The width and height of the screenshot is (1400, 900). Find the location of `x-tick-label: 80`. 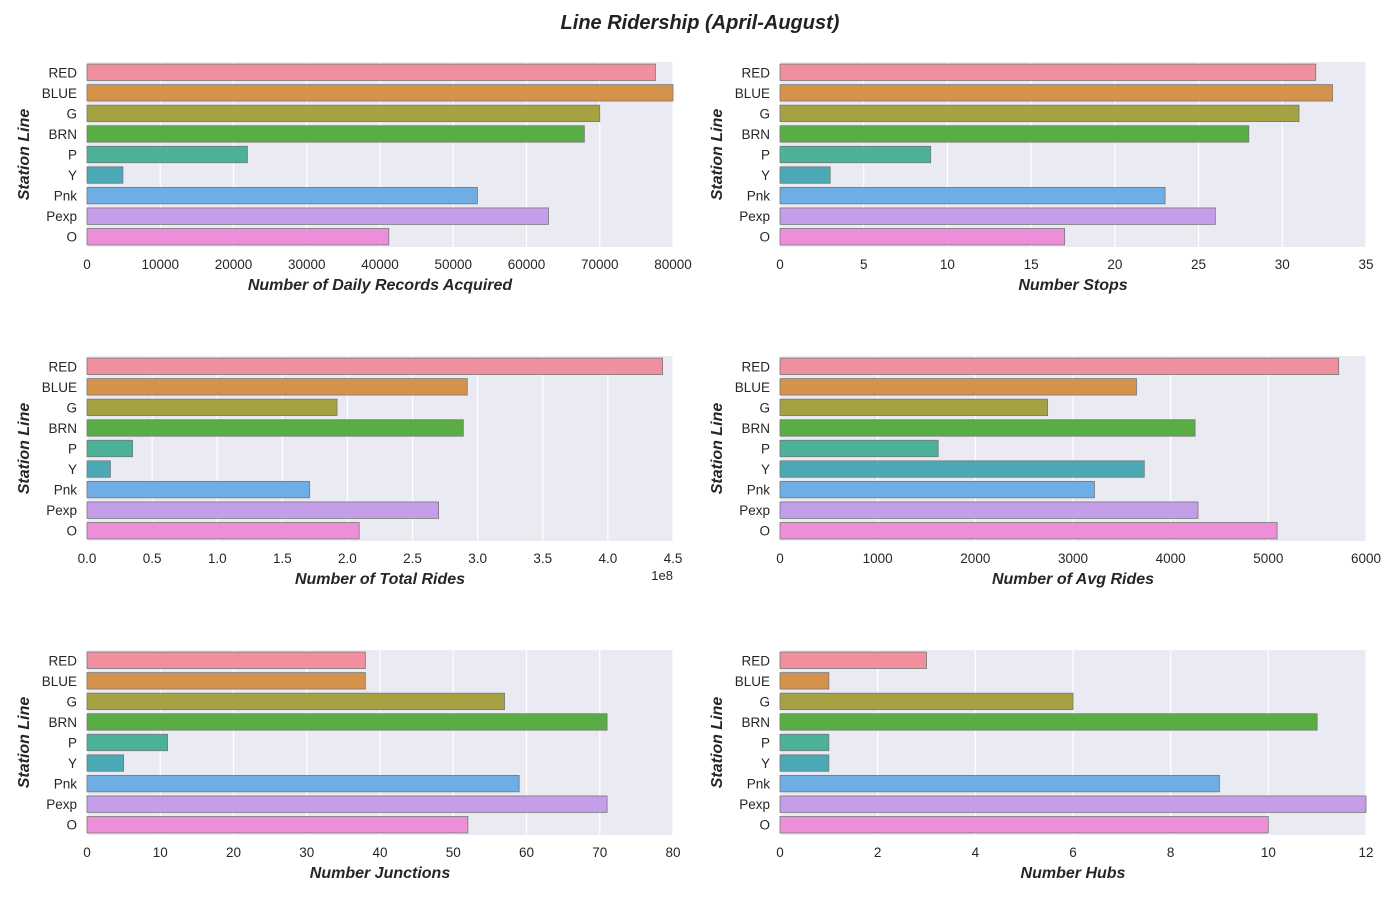

x-tick-label: 80 is located at coordinates (672, 852).